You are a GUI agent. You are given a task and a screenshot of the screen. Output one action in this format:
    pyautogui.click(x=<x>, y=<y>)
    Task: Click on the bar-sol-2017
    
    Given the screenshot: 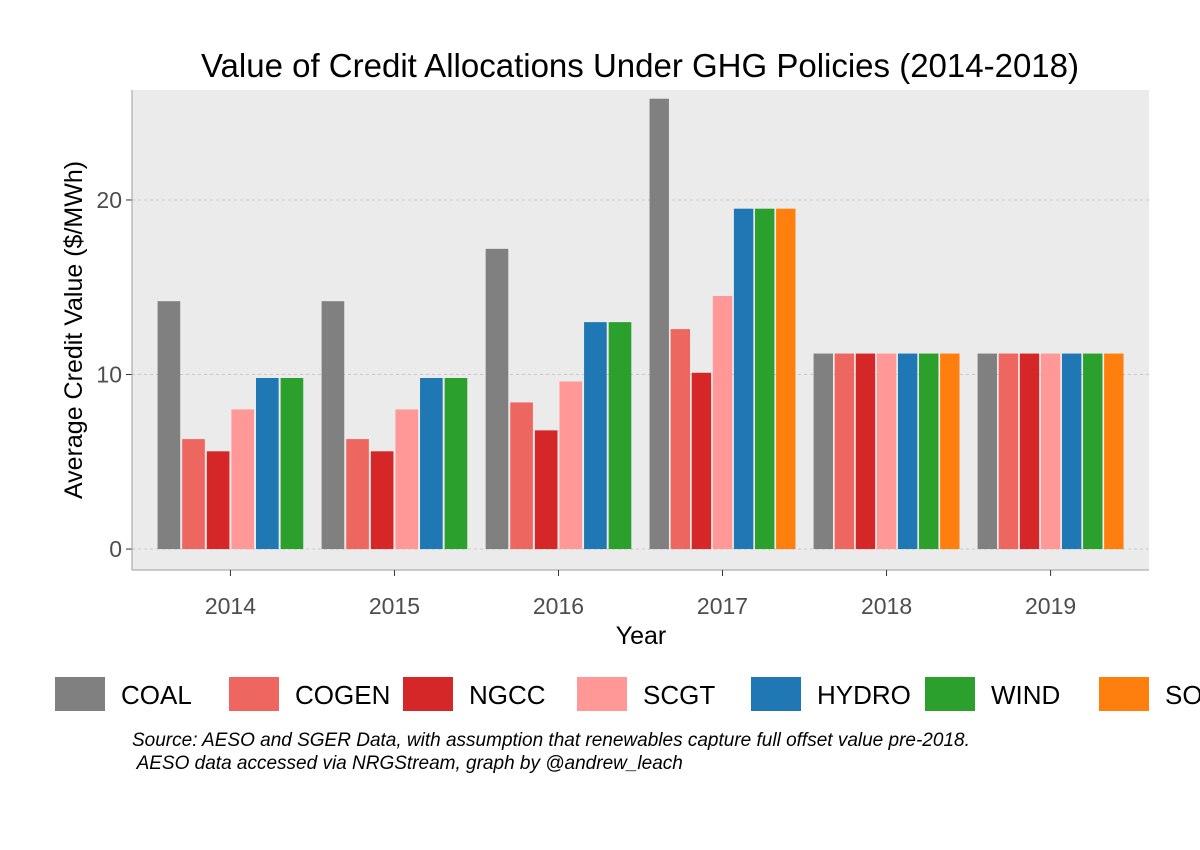 What is the action you would take?
    pyautogui.click(x=786, y=379)
    